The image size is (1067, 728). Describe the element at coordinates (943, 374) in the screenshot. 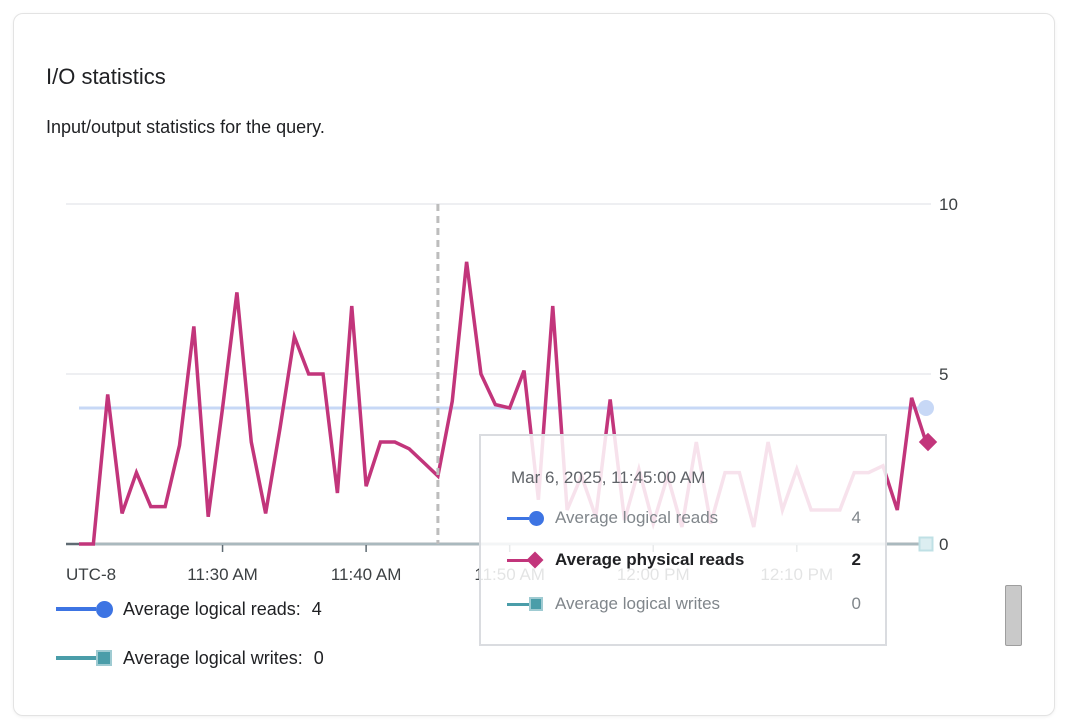

I see `y-axis-label: 5` at that location.